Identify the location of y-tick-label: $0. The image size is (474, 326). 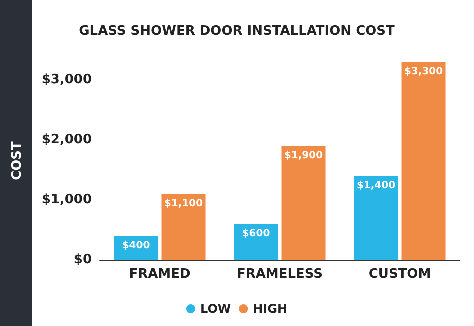
(83, 260).